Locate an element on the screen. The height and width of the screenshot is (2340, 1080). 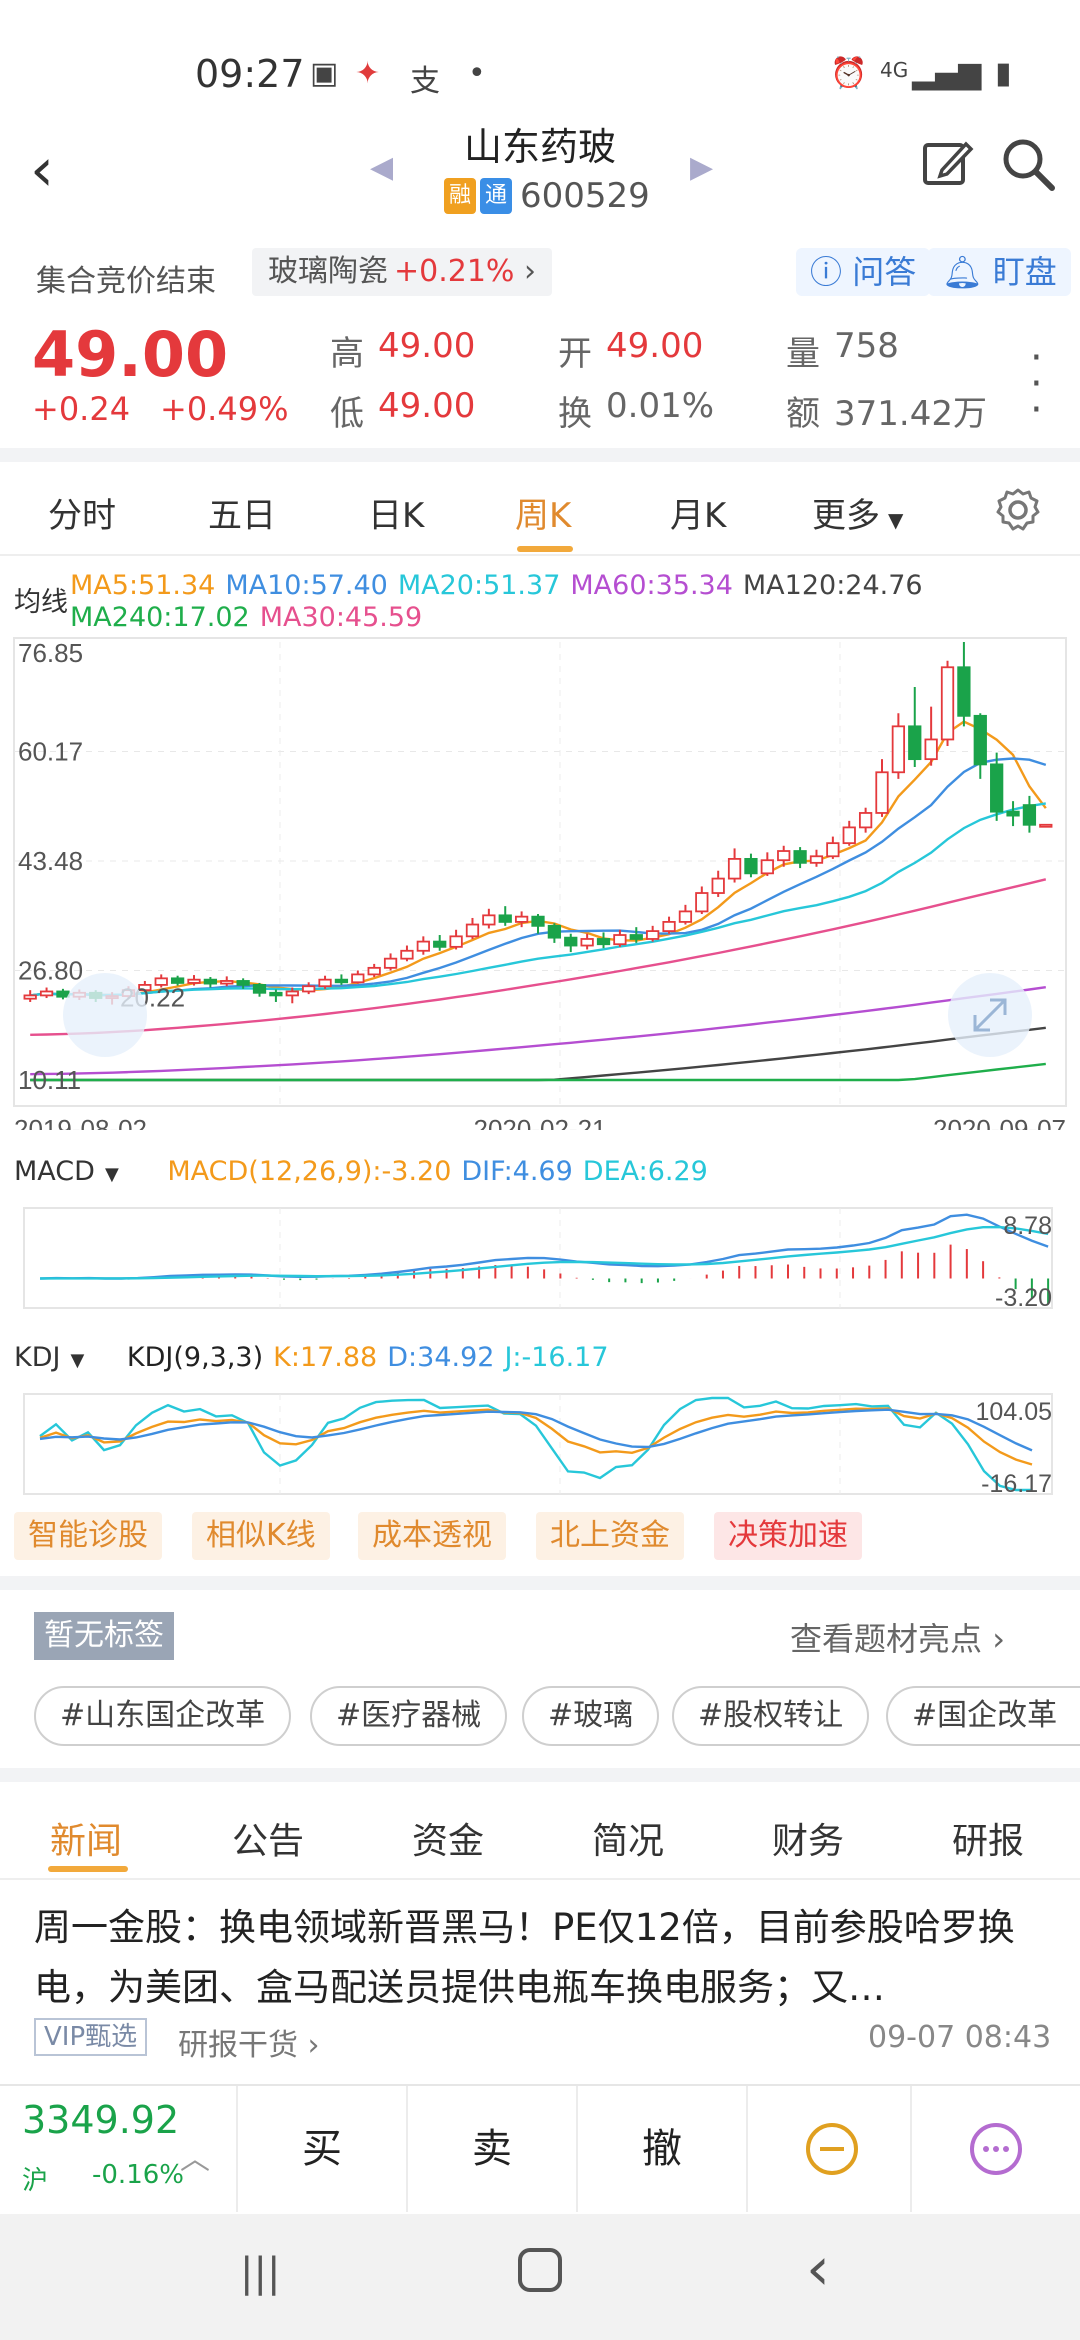
topic-chip: #医疗器械 is located at coordinates (409, 1716).